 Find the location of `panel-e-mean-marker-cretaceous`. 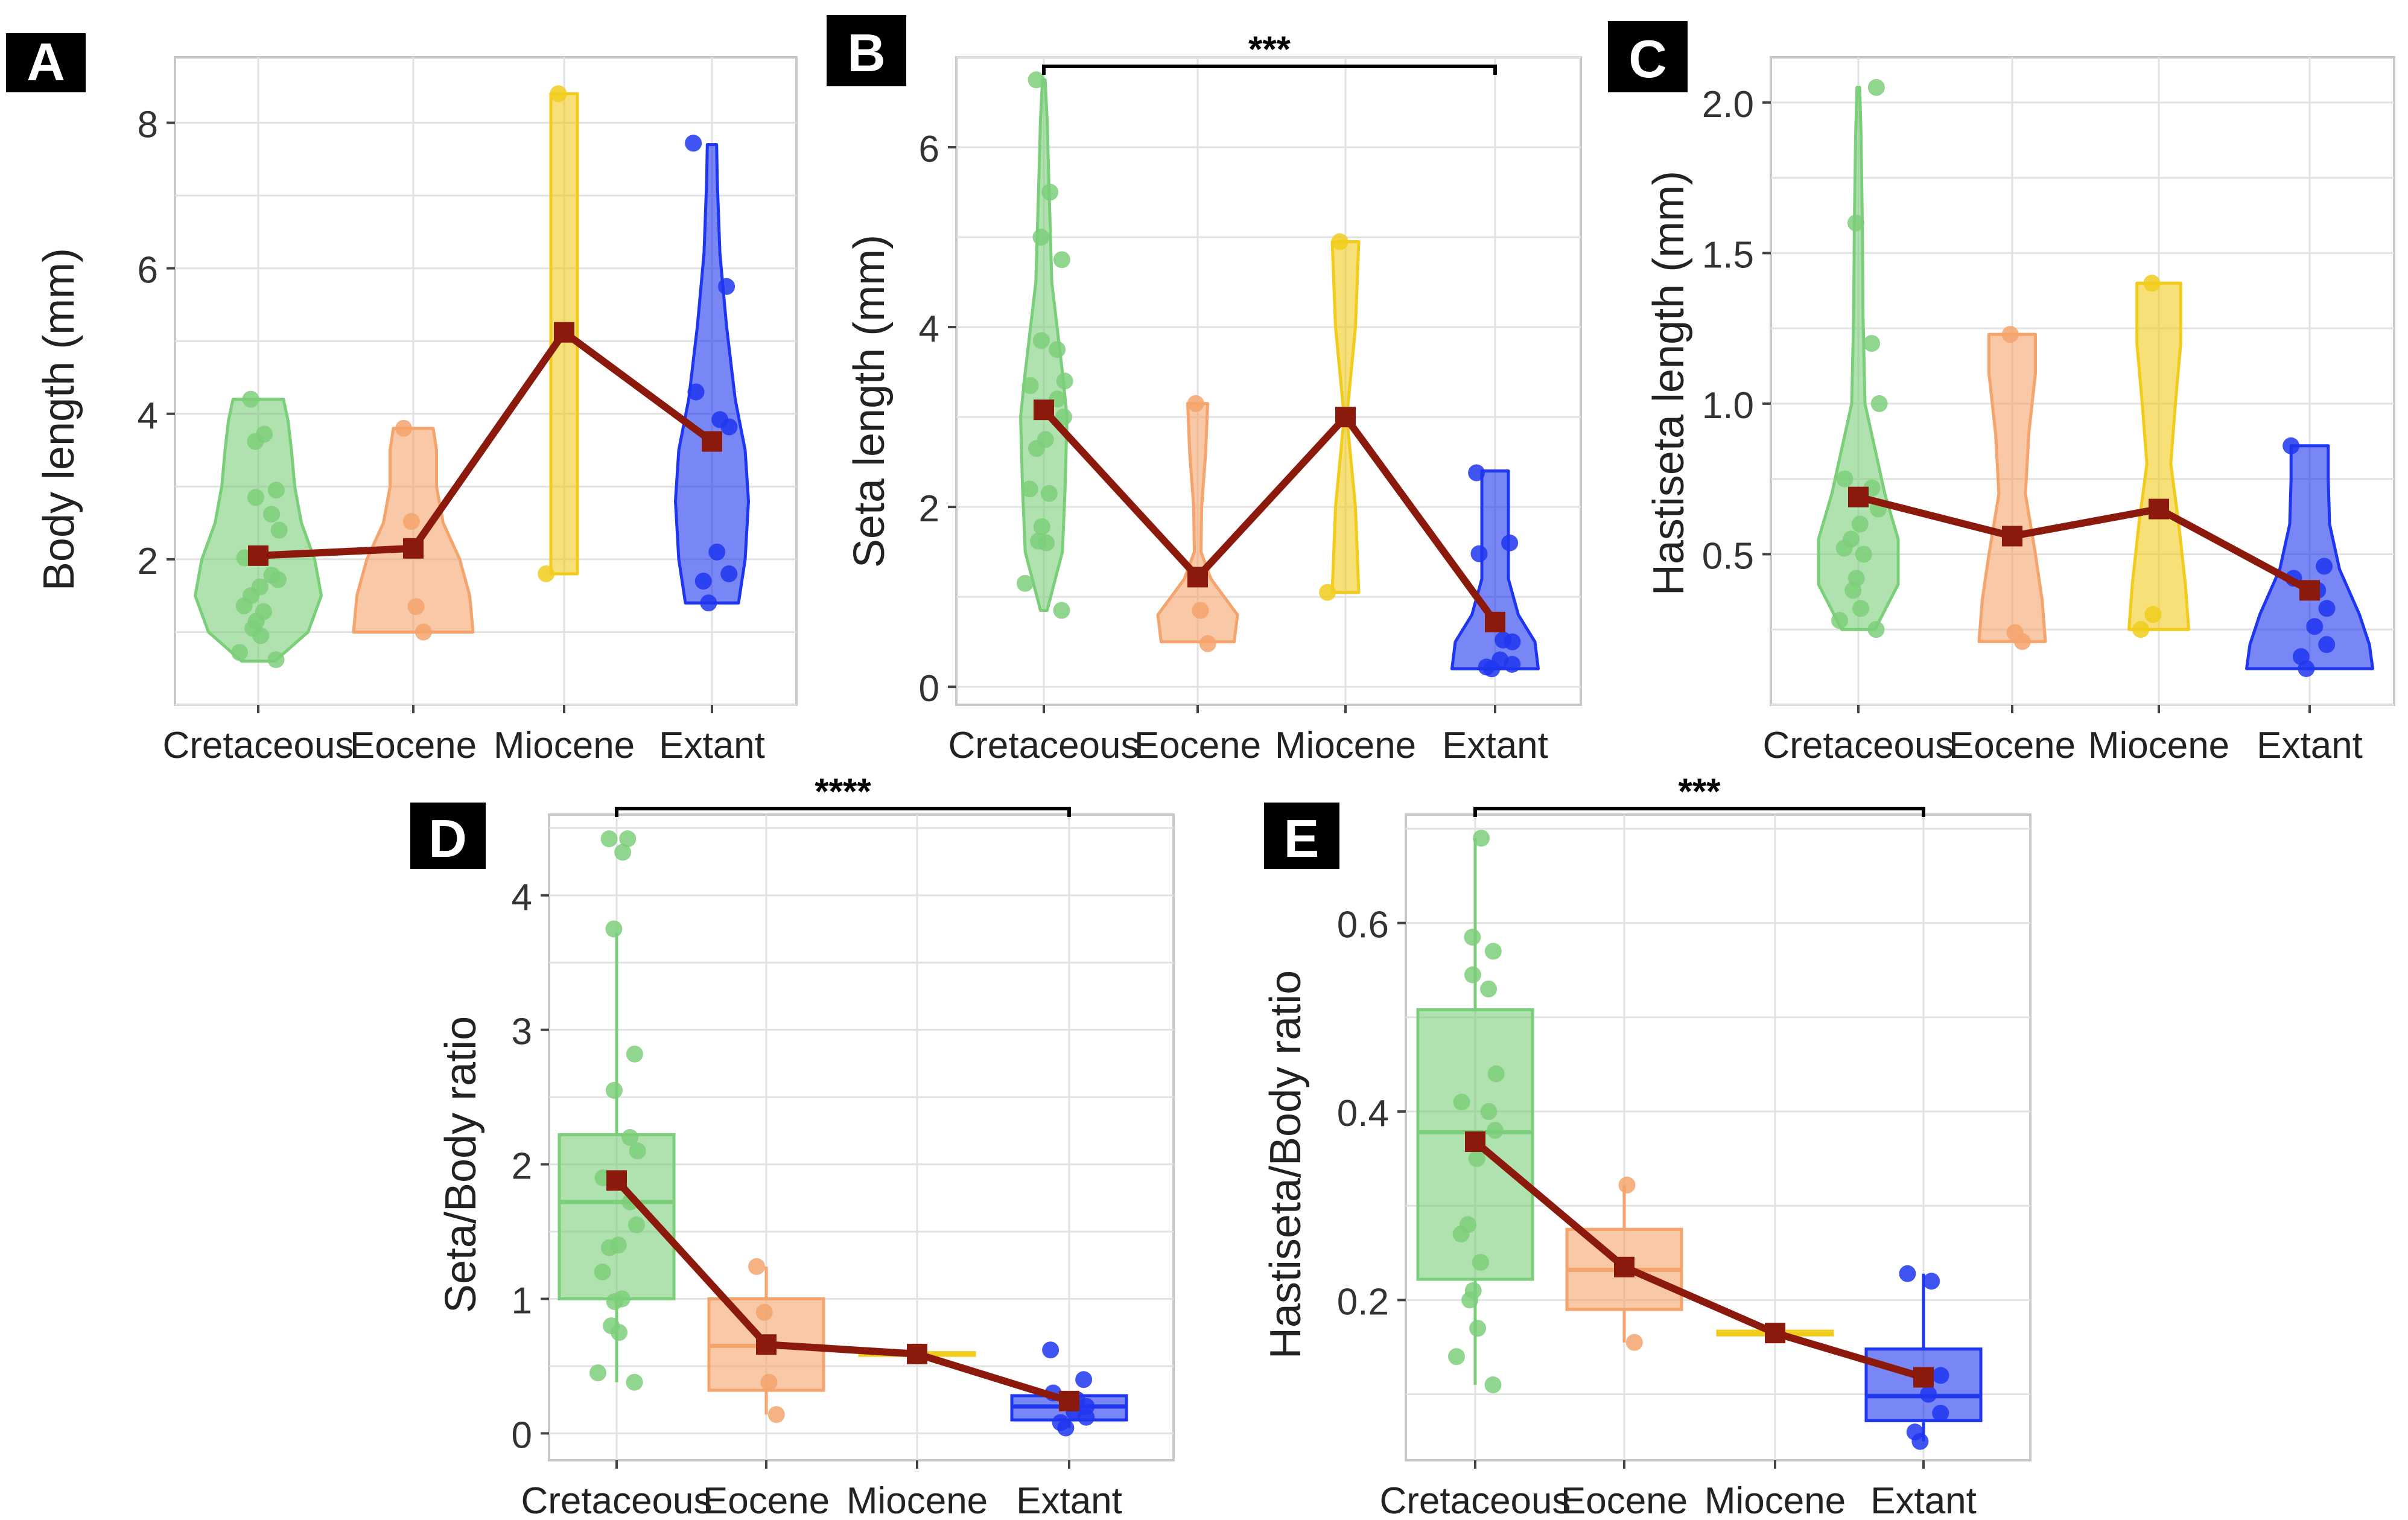

panel-e-mean-marker-cretaceous is located at coordinates (1475, 1142).